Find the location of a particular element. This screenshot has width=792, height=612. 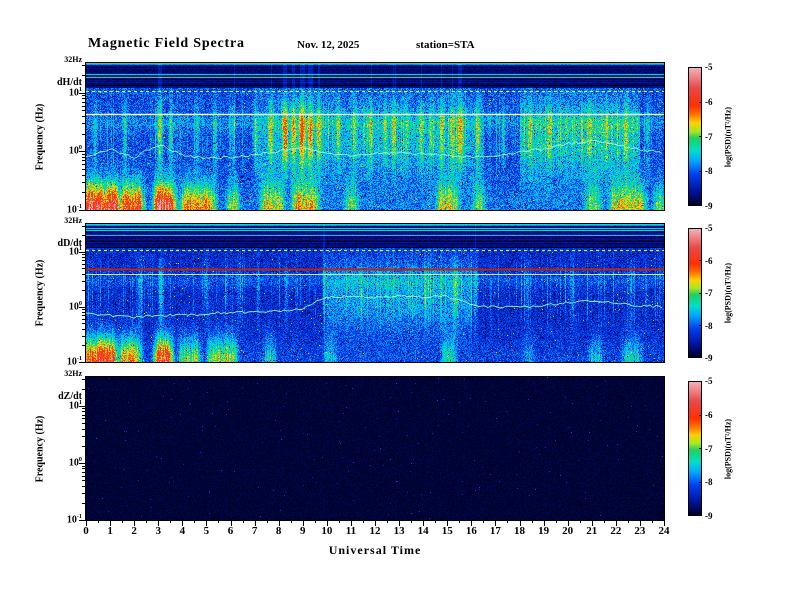

x-tick-label: 7 is located at coordinates (254, 531).